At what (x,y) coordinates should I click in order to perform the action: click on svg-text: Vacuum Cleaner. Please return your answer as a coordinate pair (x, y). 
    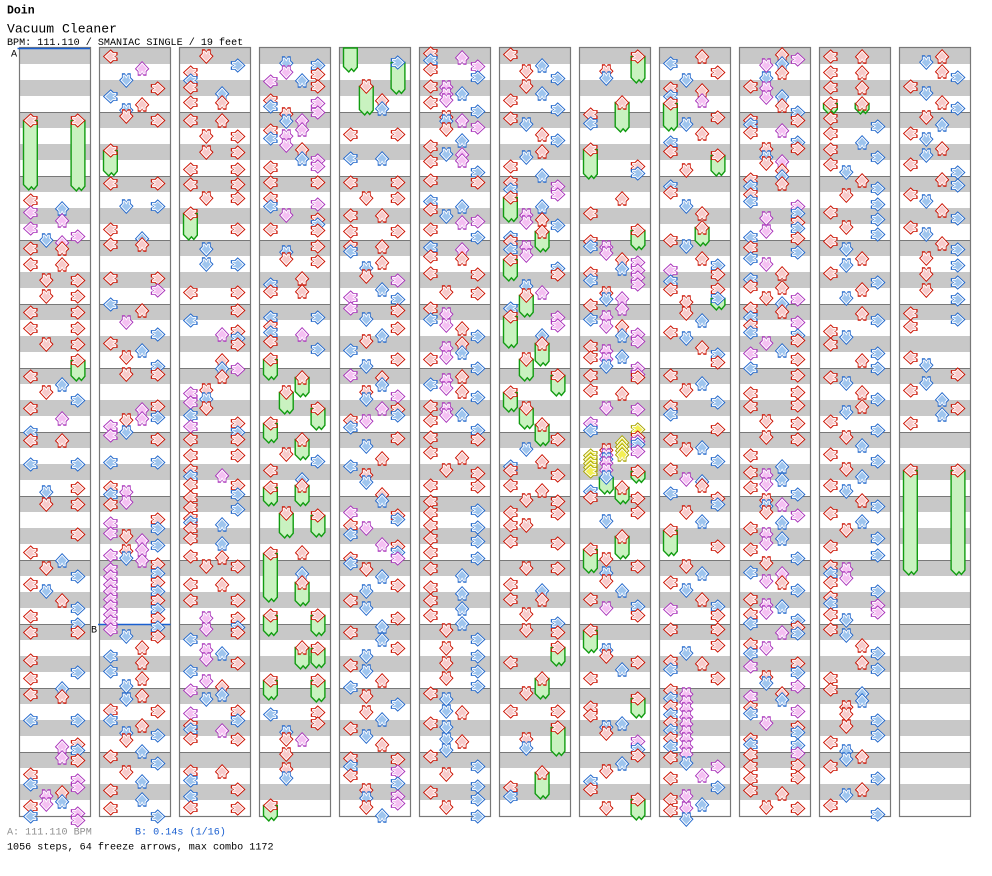
    Looking at the image, I should click on (62, 29).